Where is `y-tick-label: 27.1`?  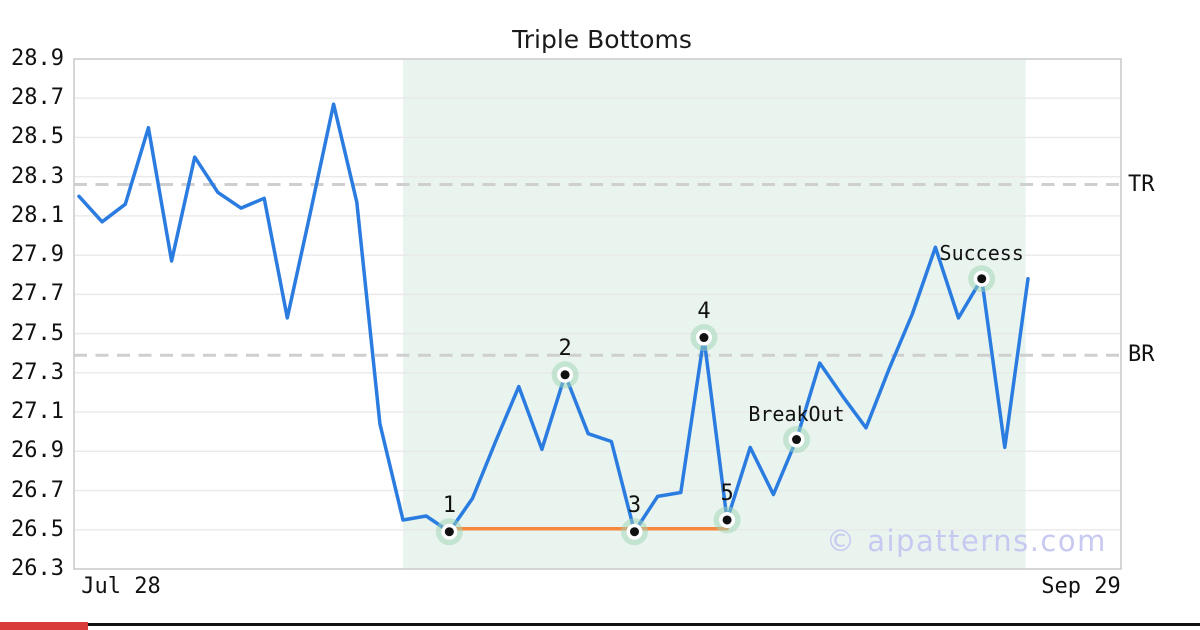 y-tick-label: 27.1 is located at coordinates (37, 412).